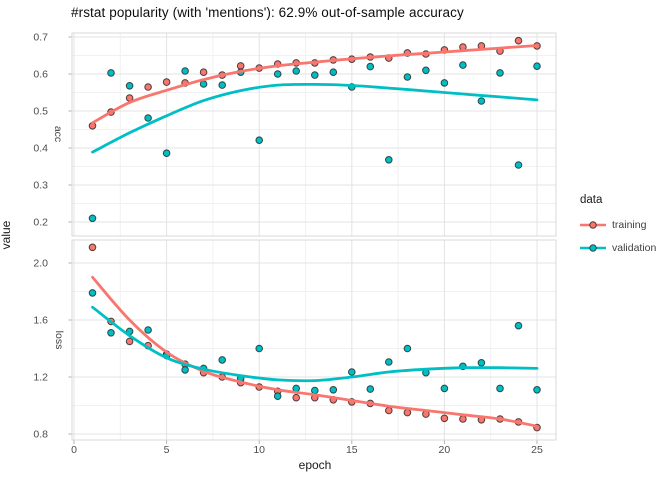 This screenshot has height=480, width=672. I want to click on legend-item-validation: validation, so click(618, 248).